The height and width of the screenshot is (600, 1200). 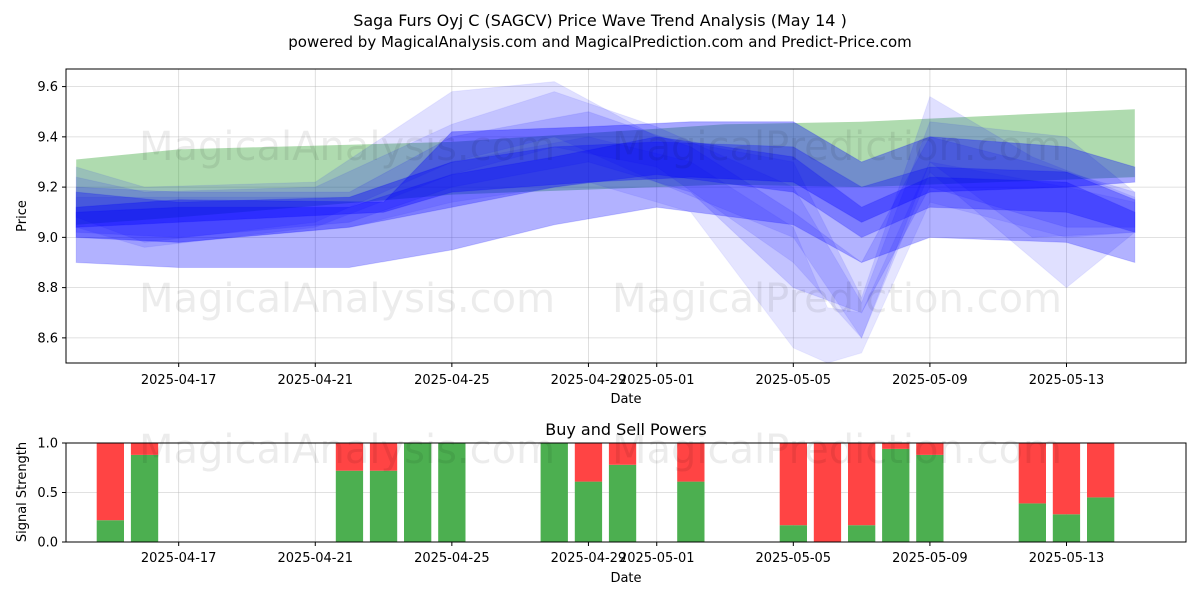 I want to click on price-ytick-label: 8.6, so click(x=47, y=338).